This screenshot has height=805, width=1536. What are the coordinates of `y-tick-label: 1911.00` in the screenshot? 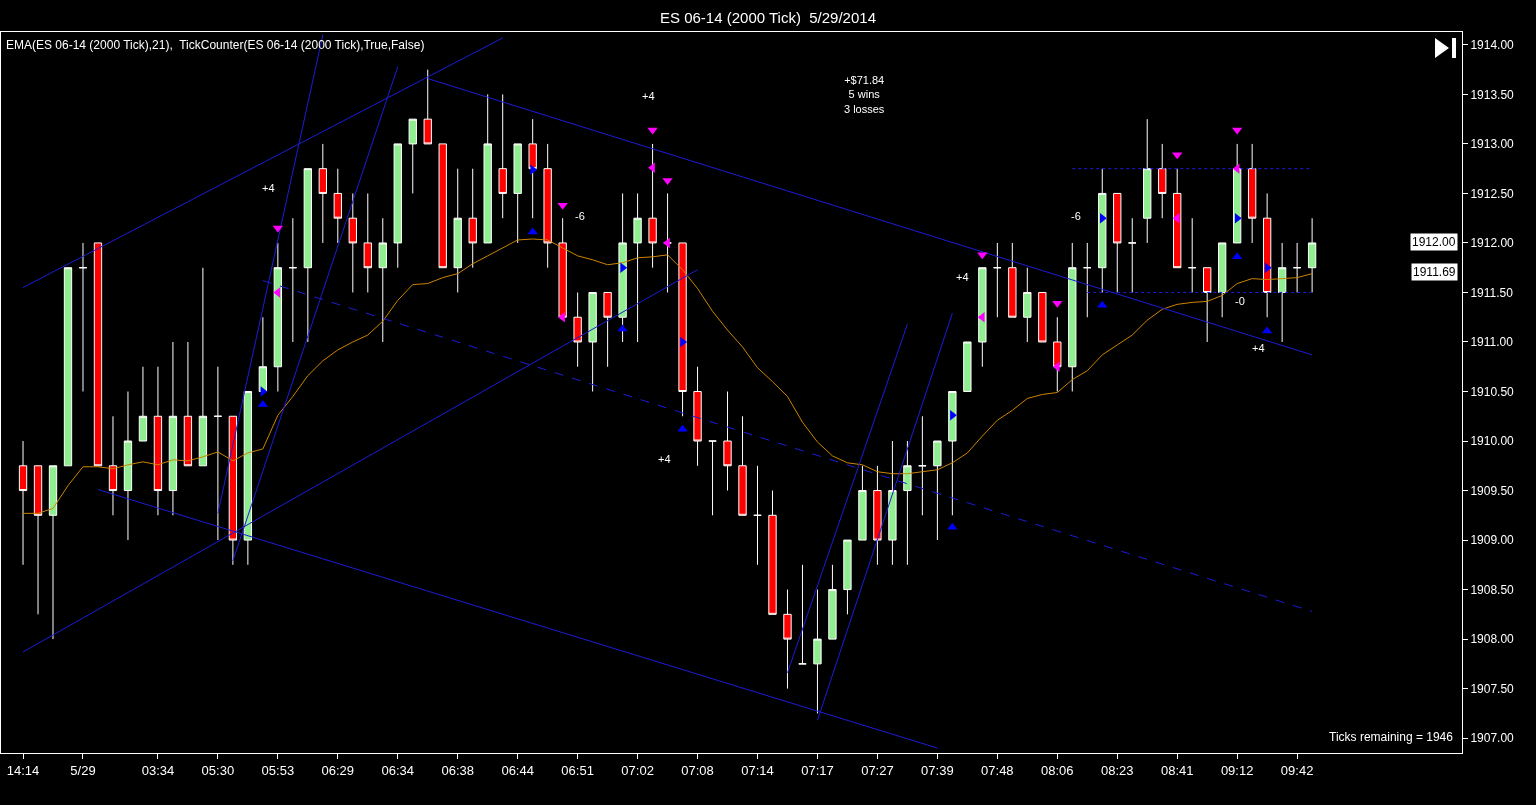 It's located at (1492, 342).